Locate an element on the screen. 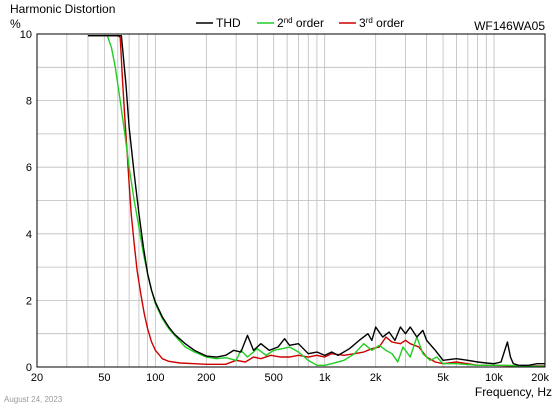  legend: THD 2nd order 3rd order is located at coordinates (300, 23).